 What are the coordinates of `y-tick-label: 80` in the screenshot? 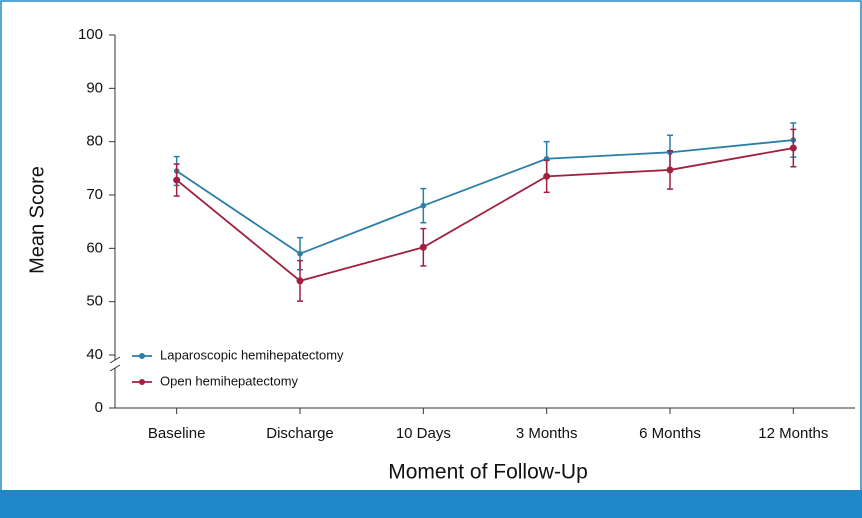 It's located at (94, 141).